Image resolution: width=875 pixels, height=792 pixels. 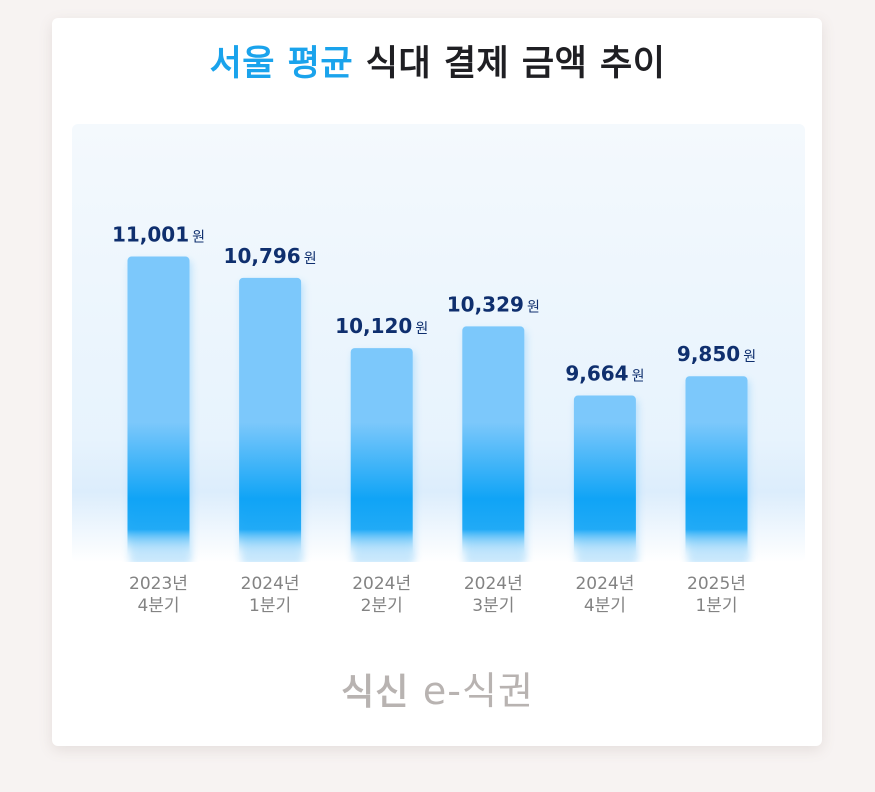 I want to click on chart-title: 서울 평균 식대 결제 금액 추이, so click(x=437, y=64).